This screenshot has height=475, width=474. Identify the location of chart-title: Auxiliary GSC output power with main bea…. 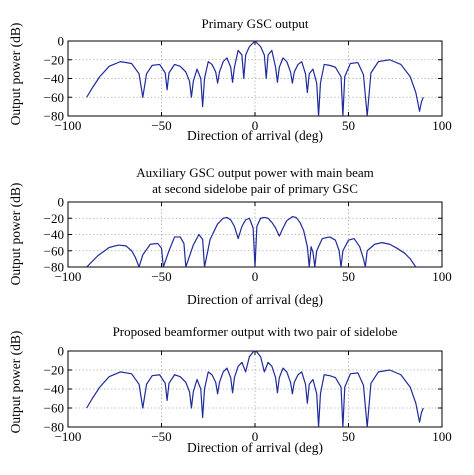
(255, 172).